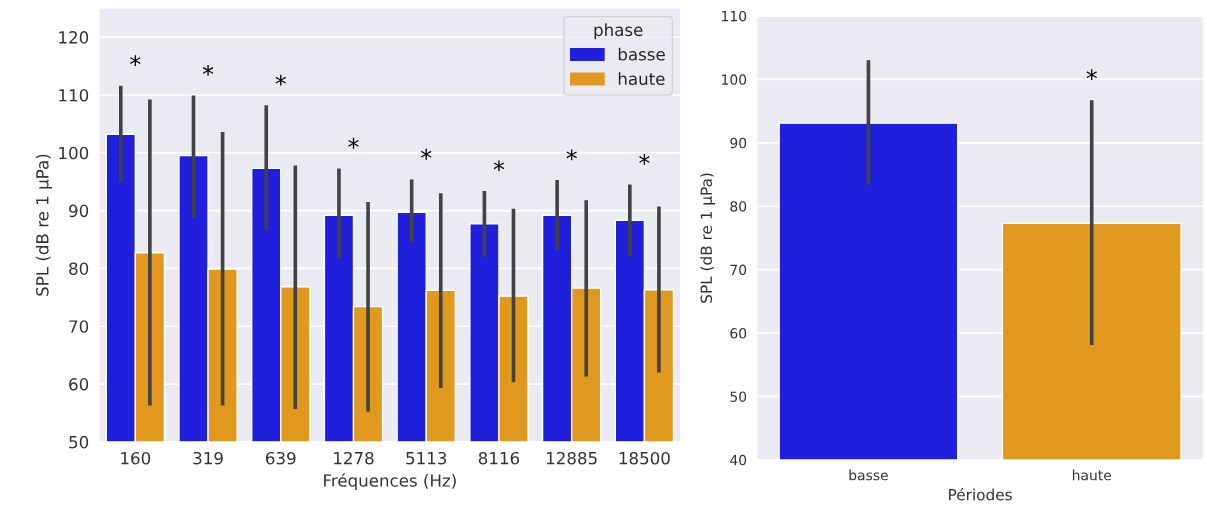  Describe the element at coordinates (980, 494) in the screenshot. I see `x-axis-title: Périodes` at that location.